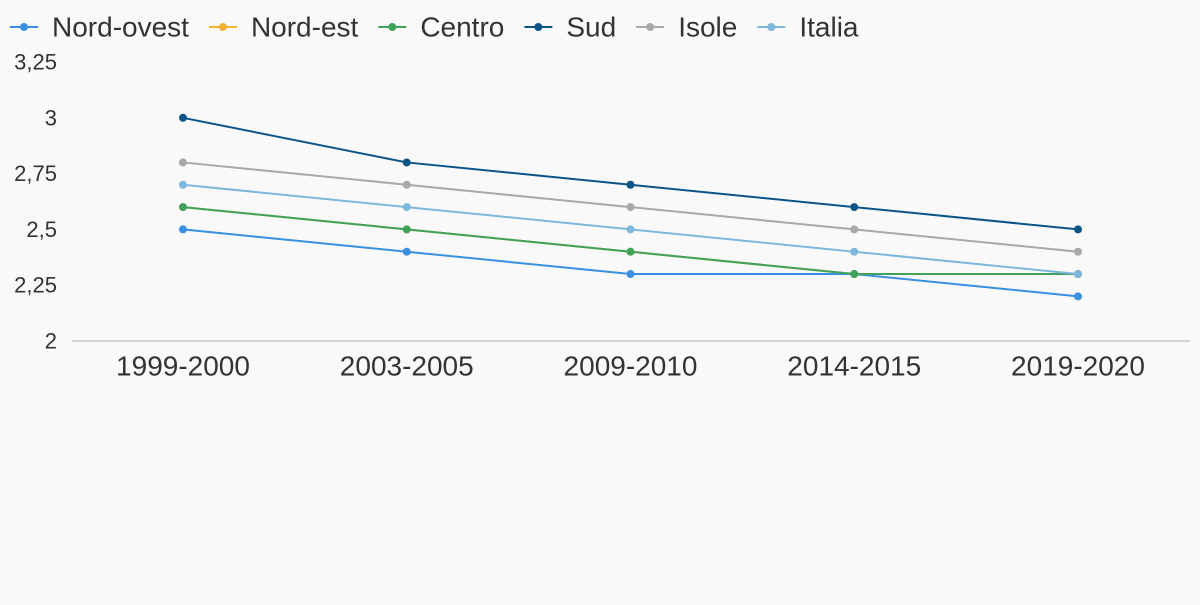 Image resolution: width=1200 pixels, height=605 pixels. Describe the element at coordinates (462, 27) in the screenshot. I see `legend-label: Centro` at that location.